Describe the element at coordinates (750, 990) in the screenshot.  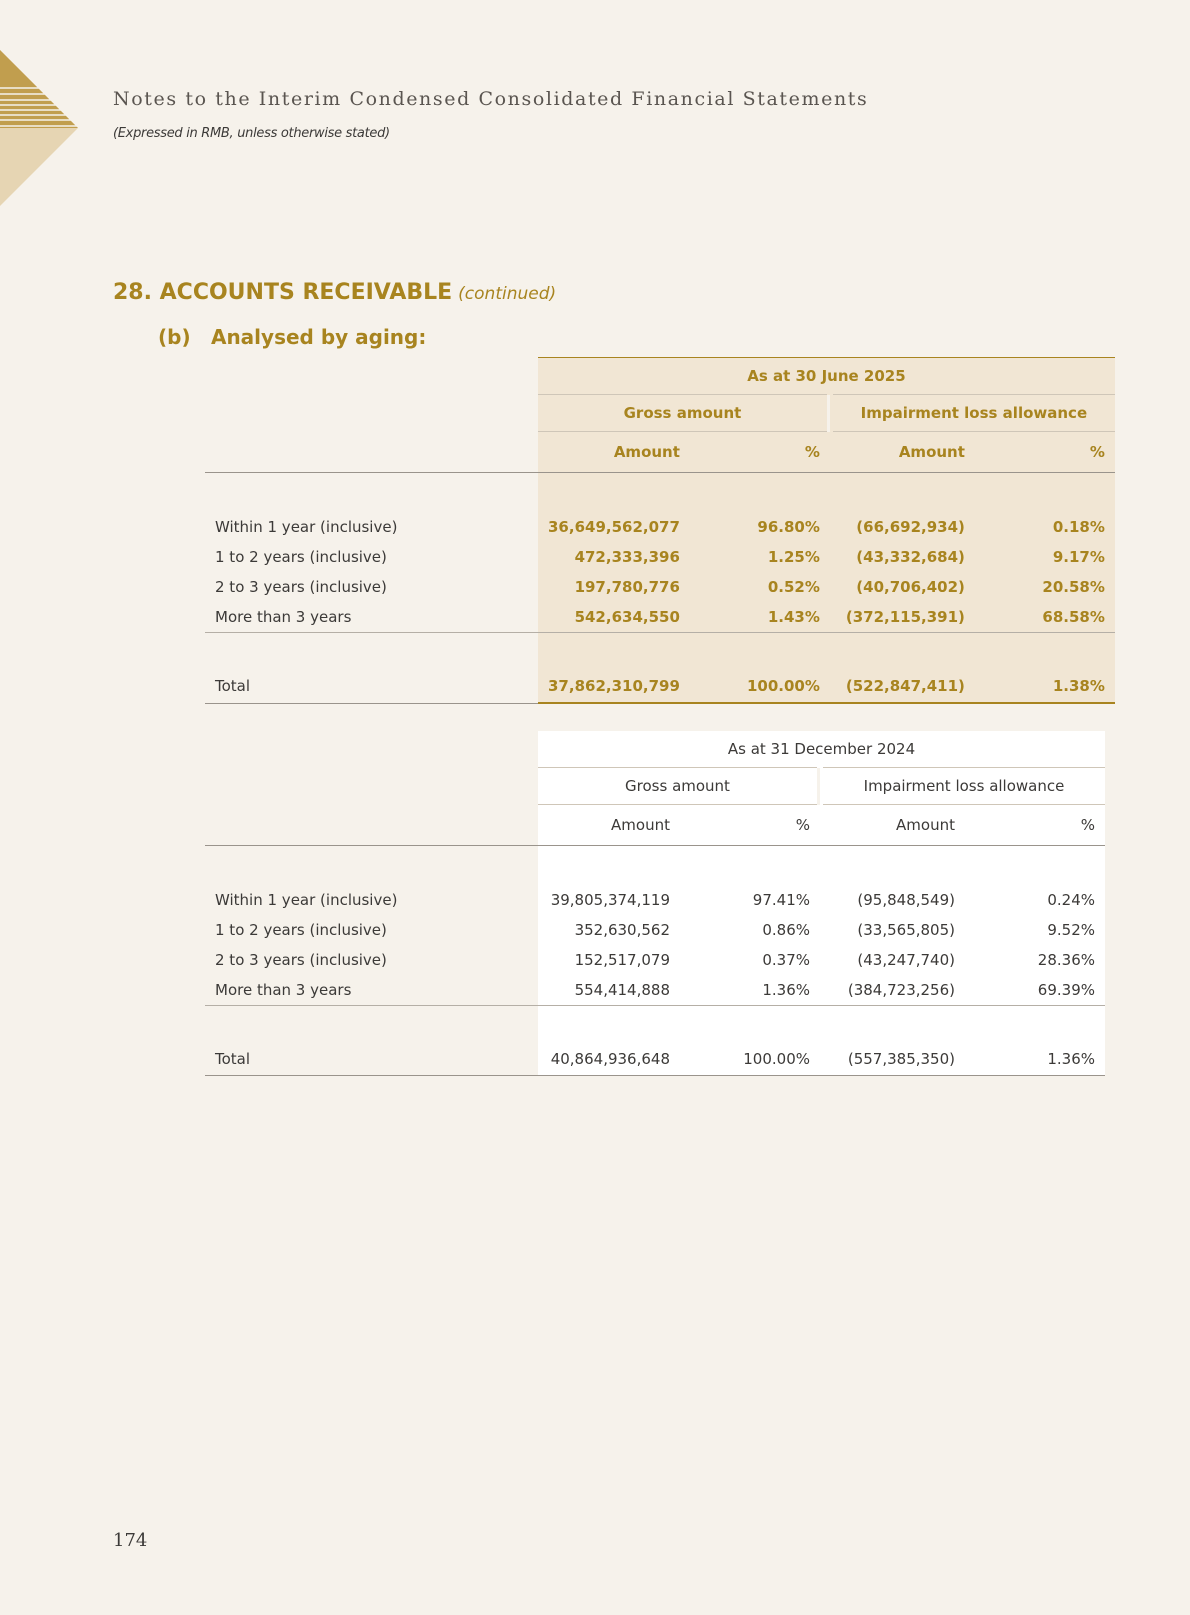
I see `cell-value: 1.36%` at that location.